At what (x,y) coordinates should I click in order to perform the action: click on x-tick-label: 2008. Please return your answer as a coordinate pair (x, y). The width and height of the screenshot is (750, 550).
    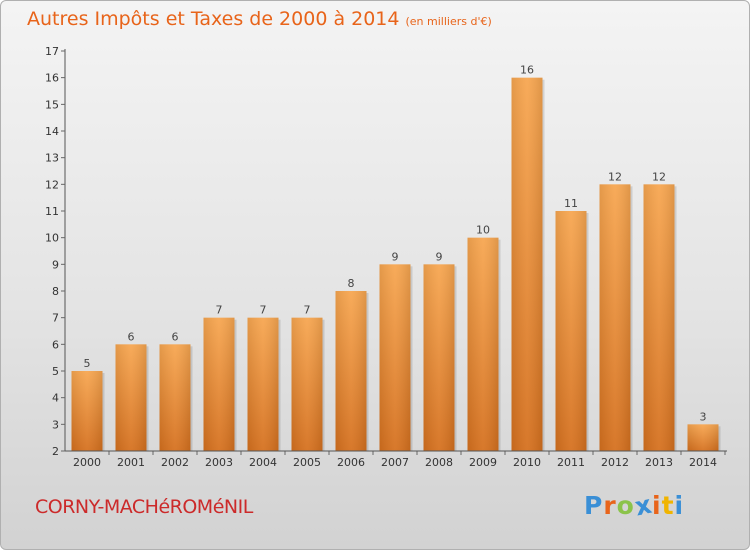
    Looking at the image, I should click on (439, 462).